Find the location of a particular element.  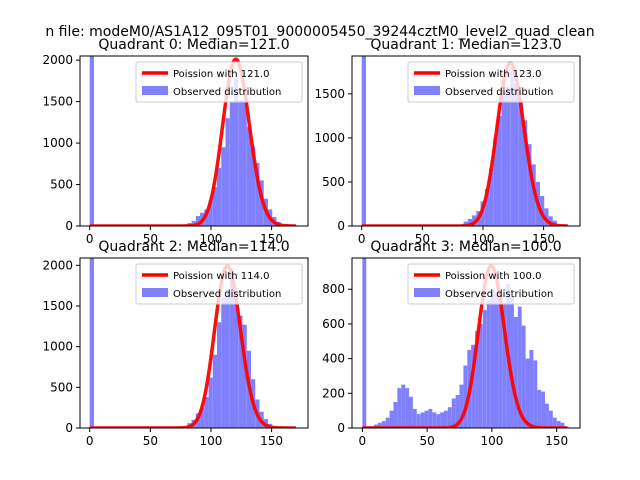

y-tick-label: 1000 is located at coordinates (57, 143).